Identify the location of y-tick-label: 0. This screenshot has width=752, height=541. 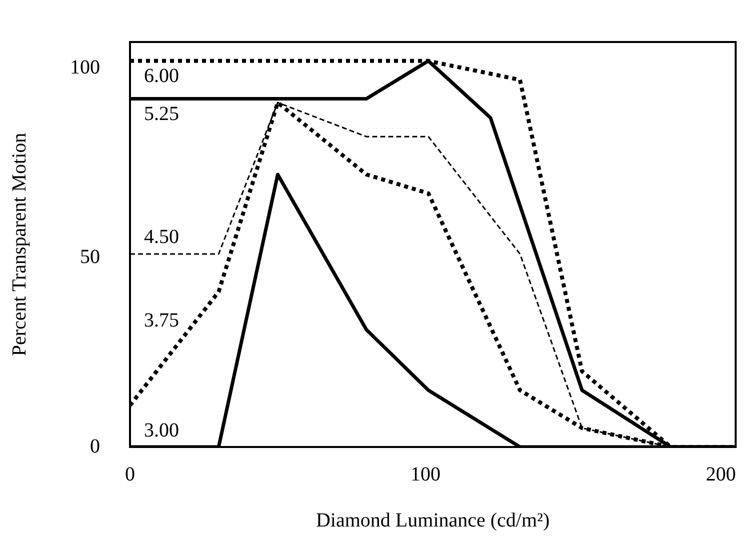
(95, 446).